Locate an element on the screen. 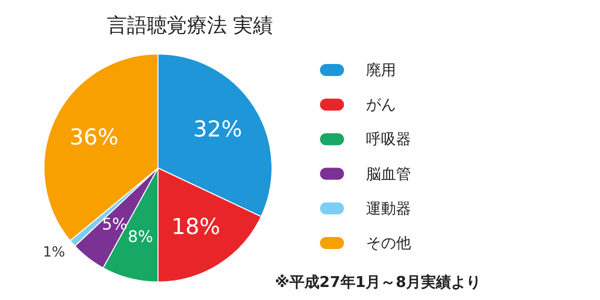 The width and height of the screenshot is (600, 300). legend-label: 廃用 is located at coordinates (381, 70).